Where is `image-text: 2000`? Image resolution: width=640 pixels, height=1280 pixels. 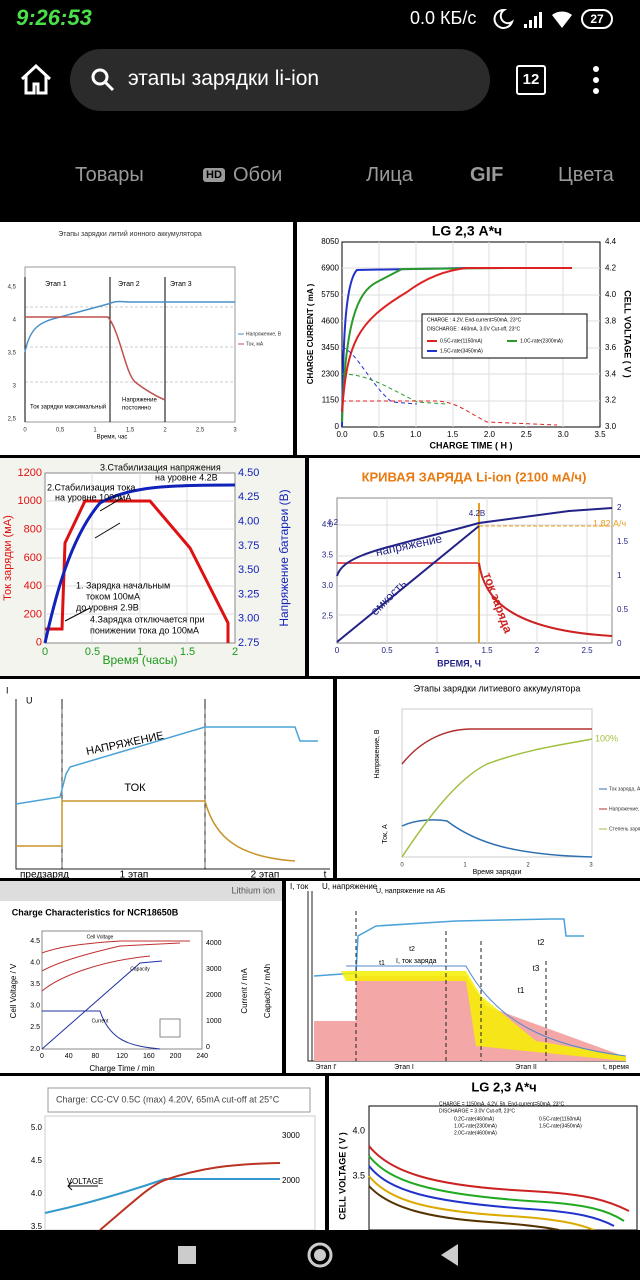 image-text: 2000 is located at coordinates (291, 1180).